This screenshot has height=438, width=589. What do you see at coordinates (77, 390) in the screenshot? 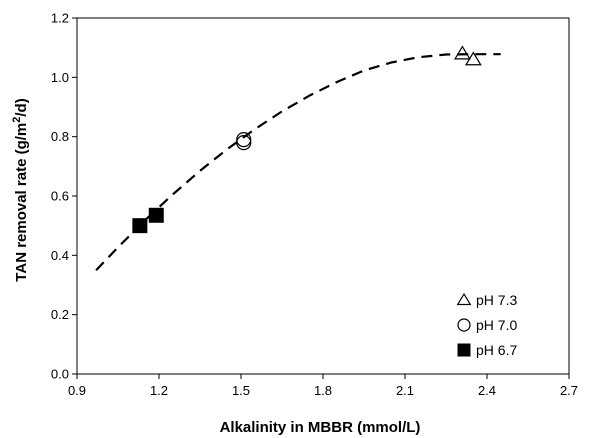
I see `x-tick-label: 0.9` at bounding box center [77, 390].